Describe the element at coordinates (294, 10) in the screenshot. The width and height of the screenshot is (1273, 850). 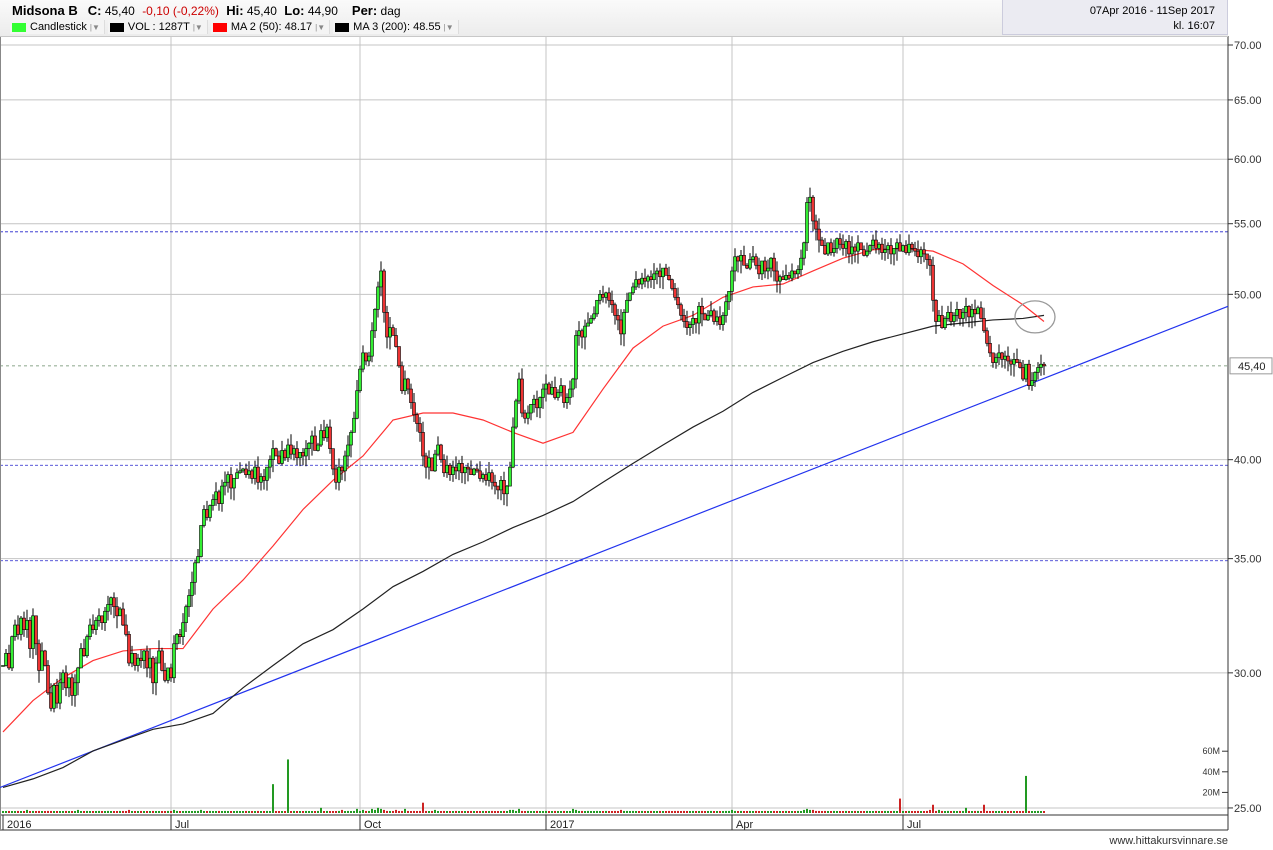
I see `low-label: Lo:` at that location.